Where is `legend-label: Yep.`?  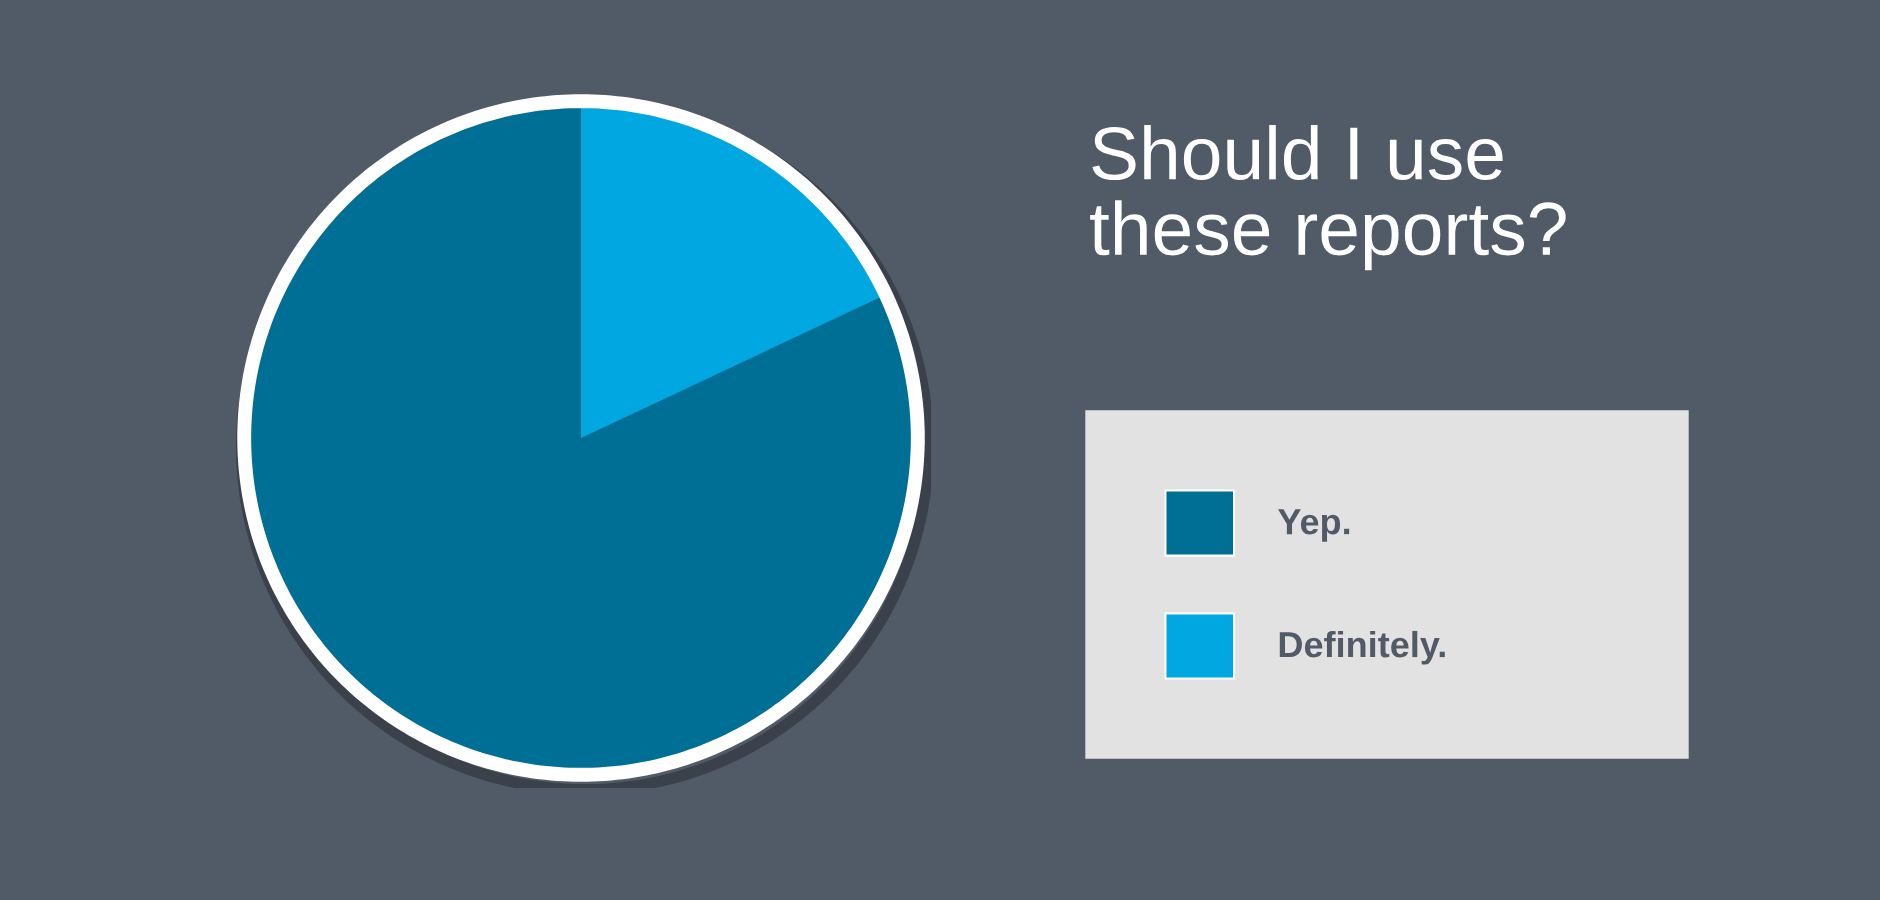 legend-label: Yep. is located at coordinates (1314, 525).